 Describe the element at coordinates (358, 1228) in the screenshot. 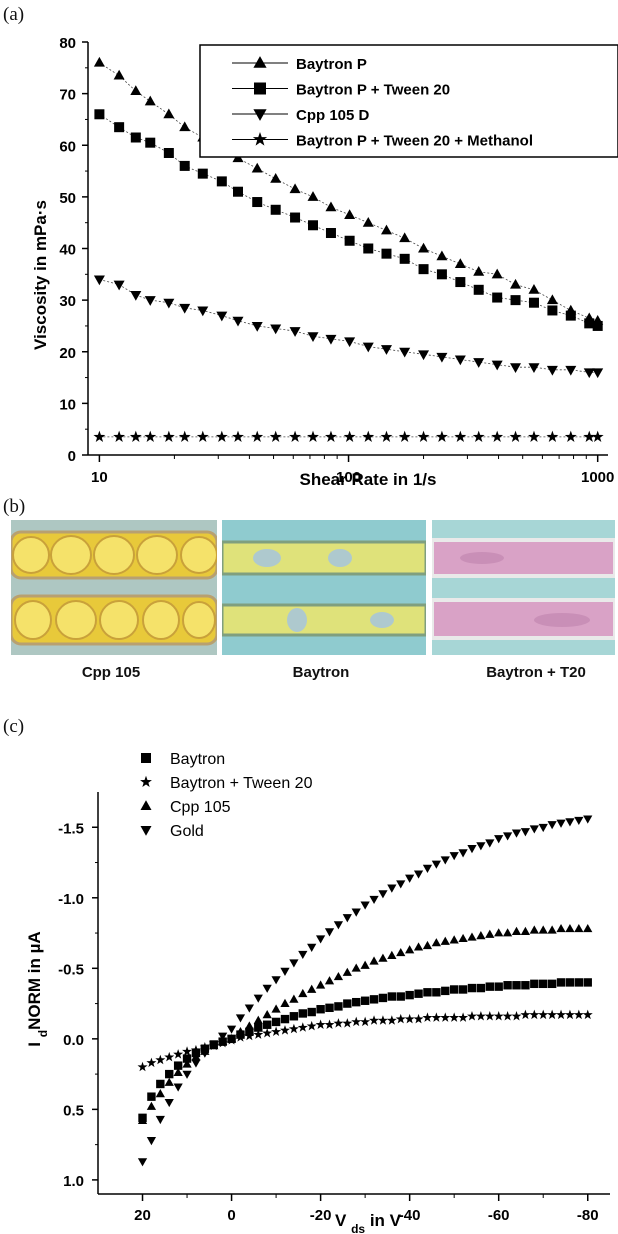

I see `x-axis-label-subscript: ds` at that location.